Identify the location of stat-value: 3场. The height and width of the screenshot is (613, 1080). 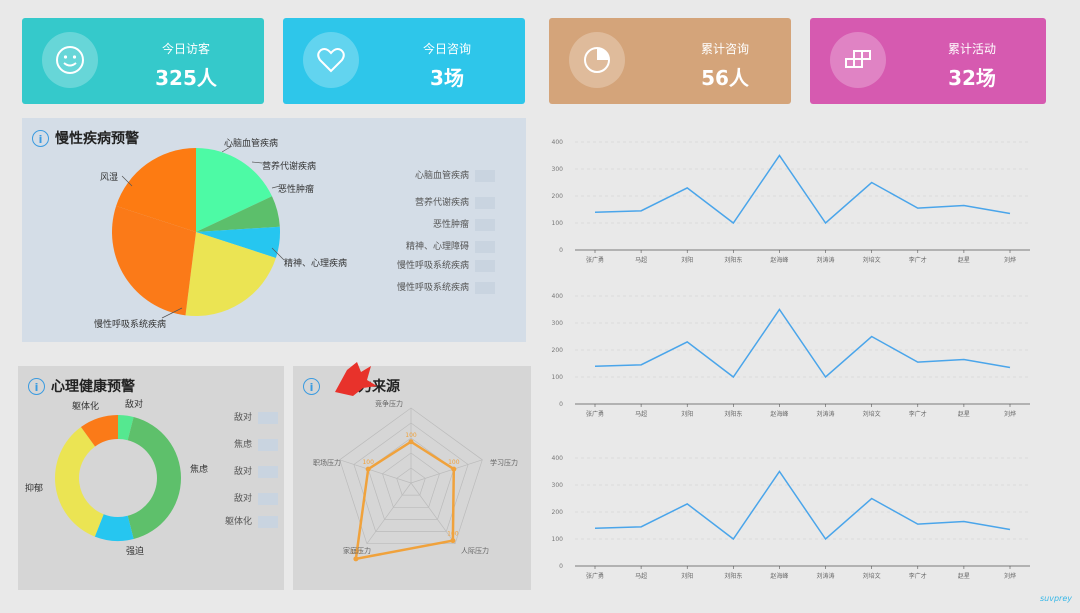
(447, 78).